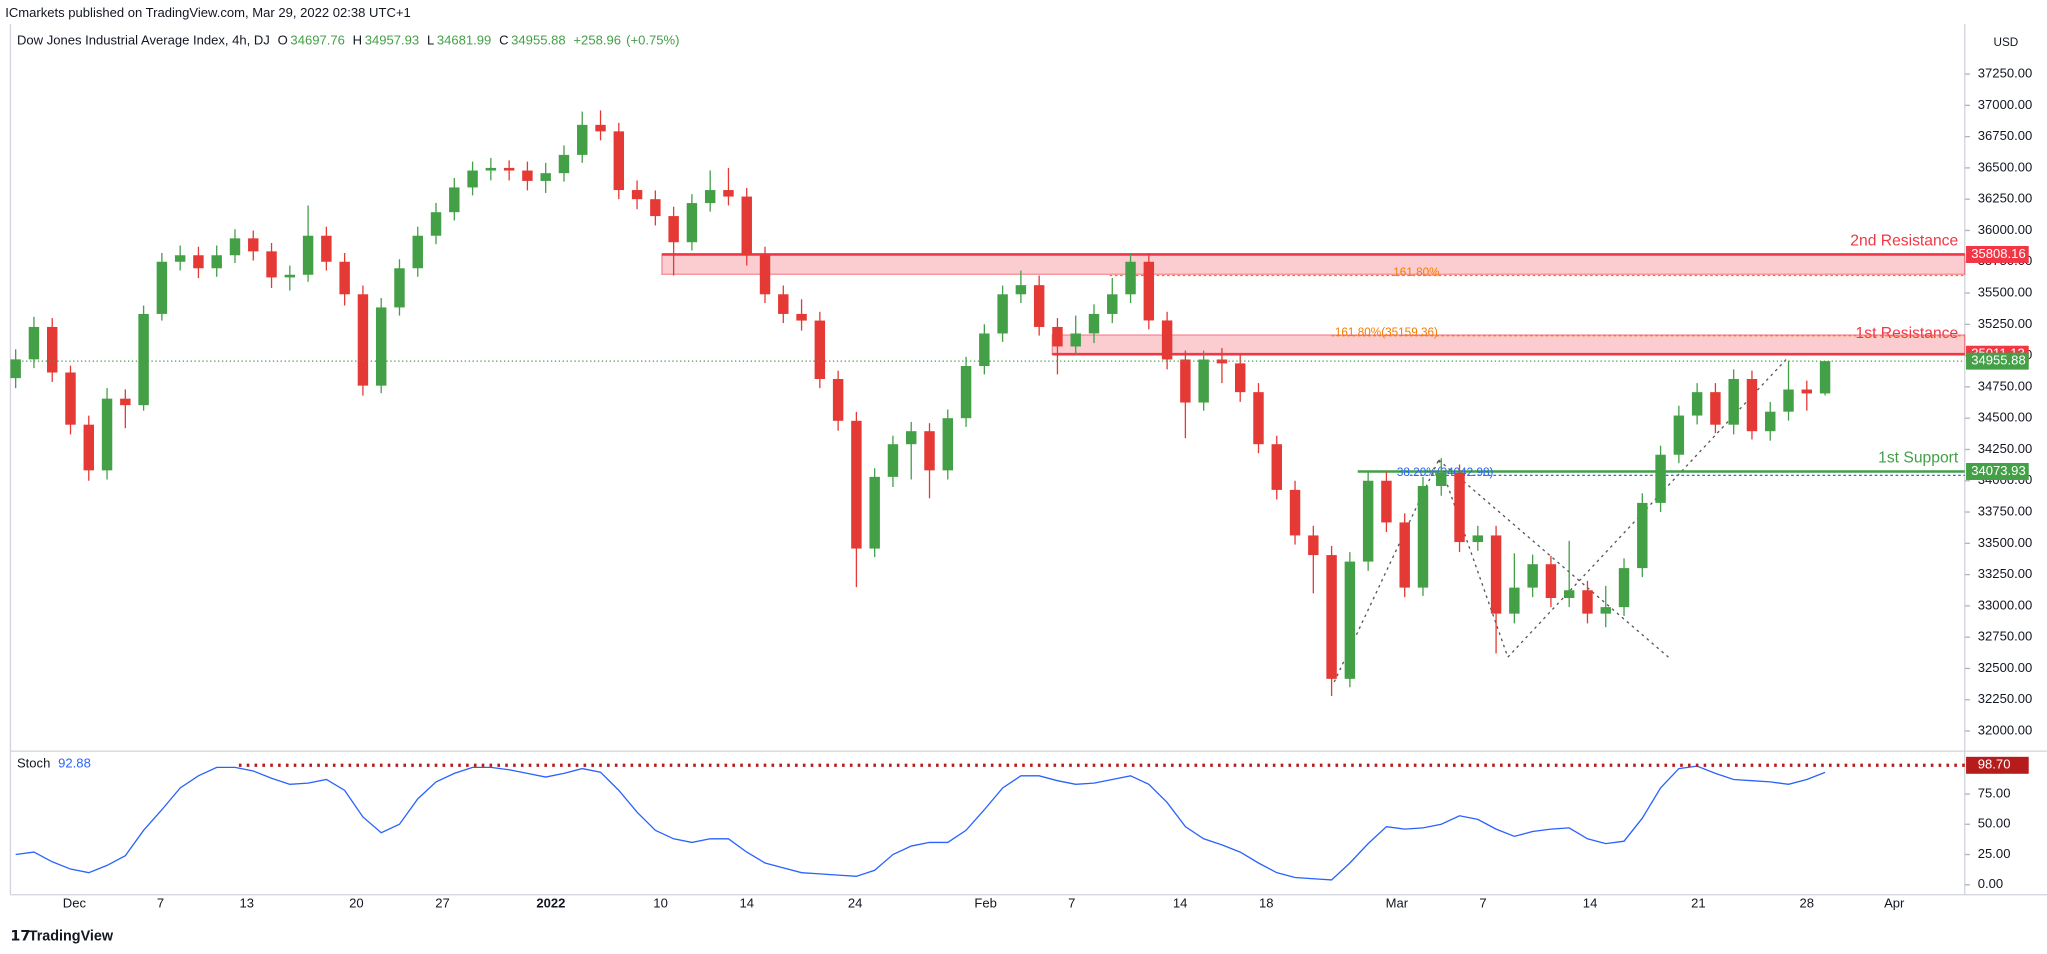 The image size is (2047, 954). Describe the element at coordinates (855, 902) in the screenshot. I see `x-tick-label: 24` at that location.